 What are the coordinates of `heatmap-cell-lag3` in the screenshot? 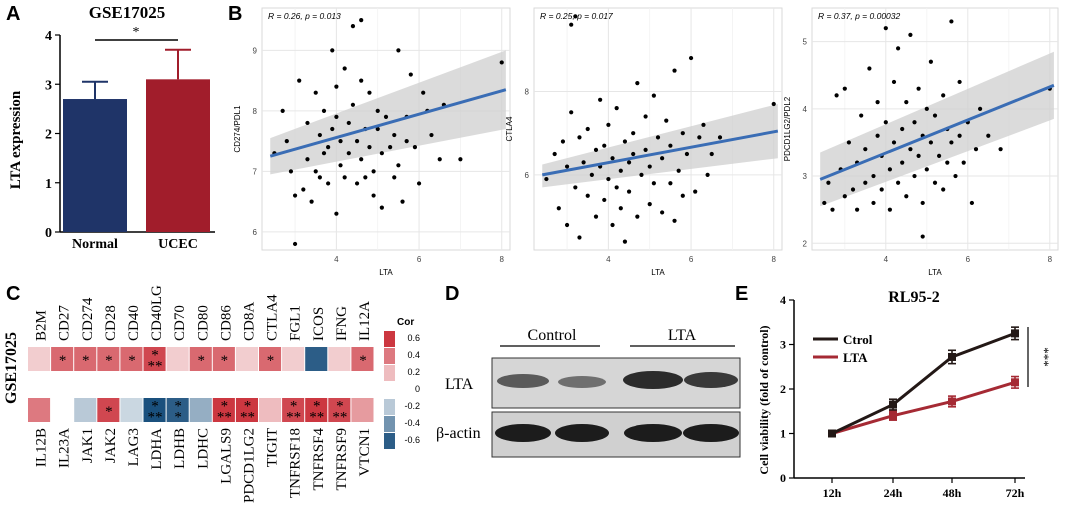 It's located at (131, 410).